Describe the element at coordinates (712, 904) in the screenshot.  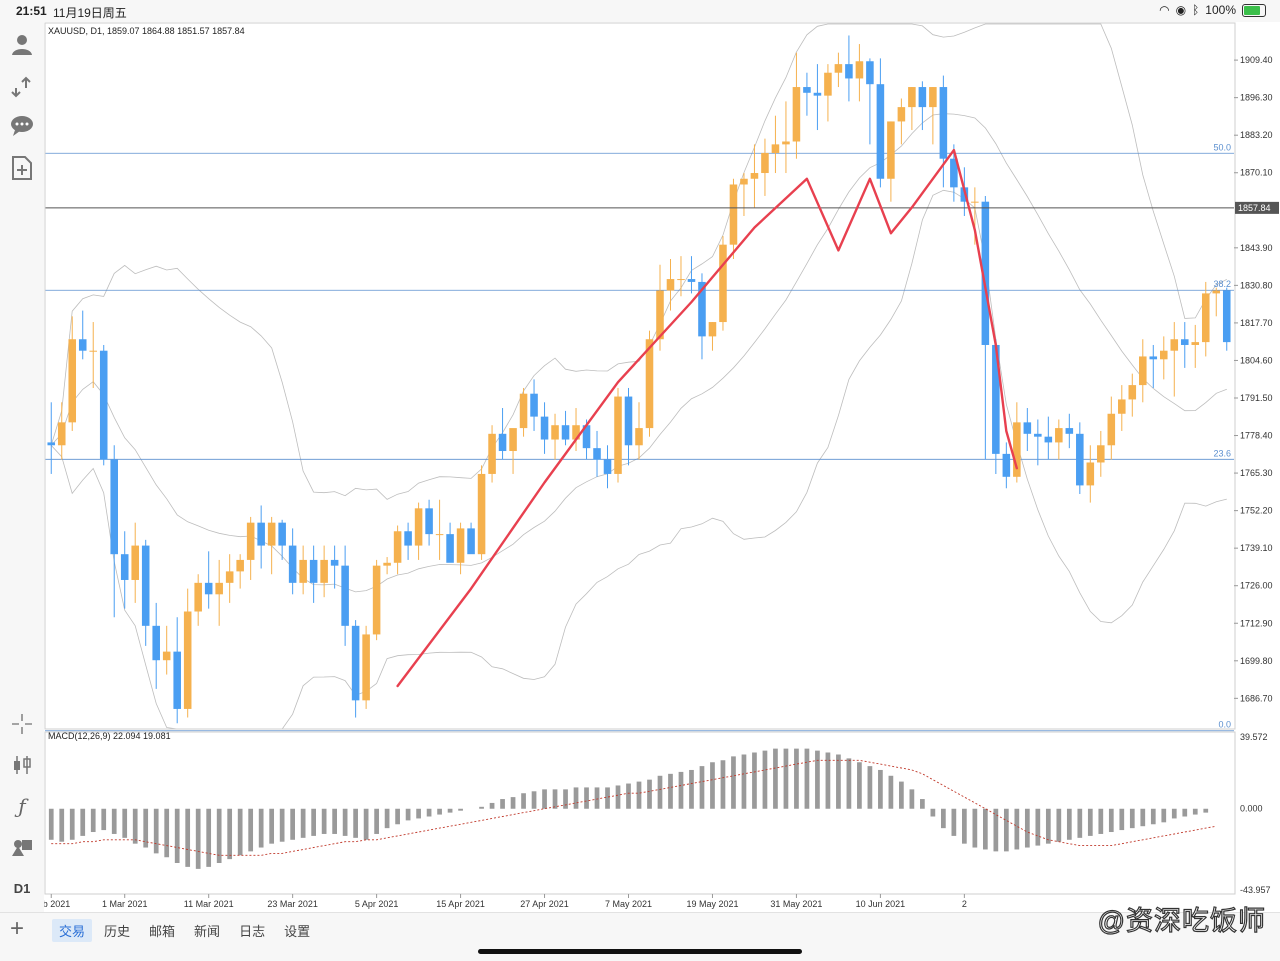
I see `date-tick-label-8: 19 May 2021` at that location.